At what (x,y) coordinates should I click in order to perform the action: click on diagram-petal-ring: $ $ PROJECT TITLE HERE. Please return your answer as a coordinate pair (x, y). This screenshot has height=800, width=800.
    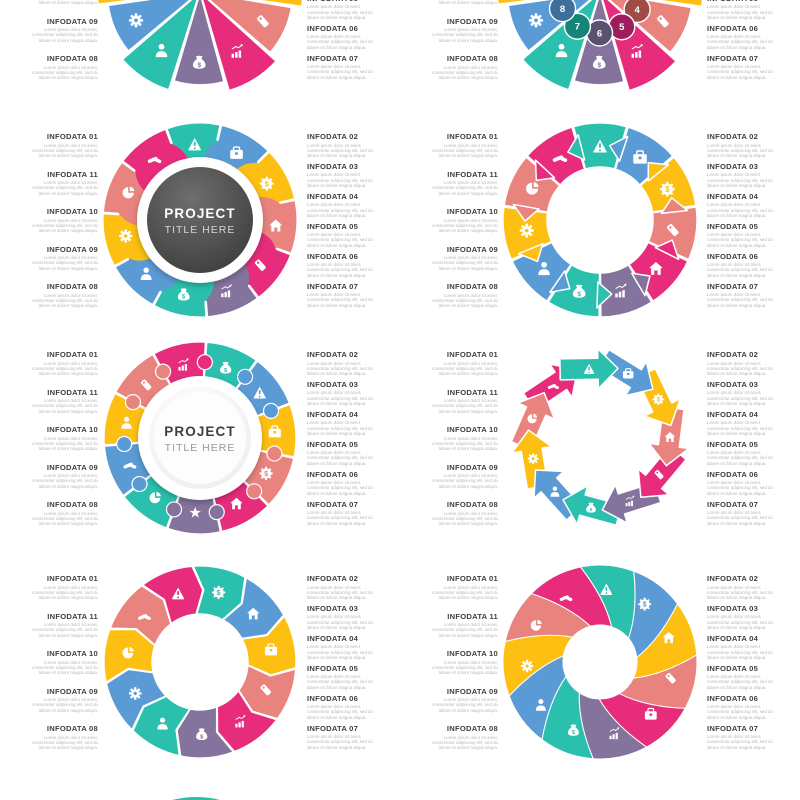
    Looking at the image, I should click on (200, 220).